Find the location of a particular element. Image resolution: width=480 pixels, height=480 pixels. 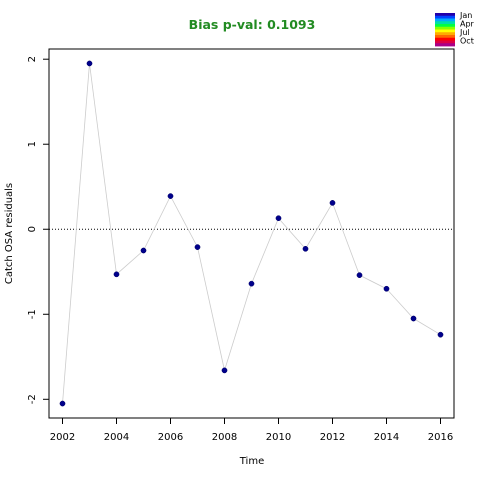

y-tick-label-2: 2 is located at coordinates (32, 59).